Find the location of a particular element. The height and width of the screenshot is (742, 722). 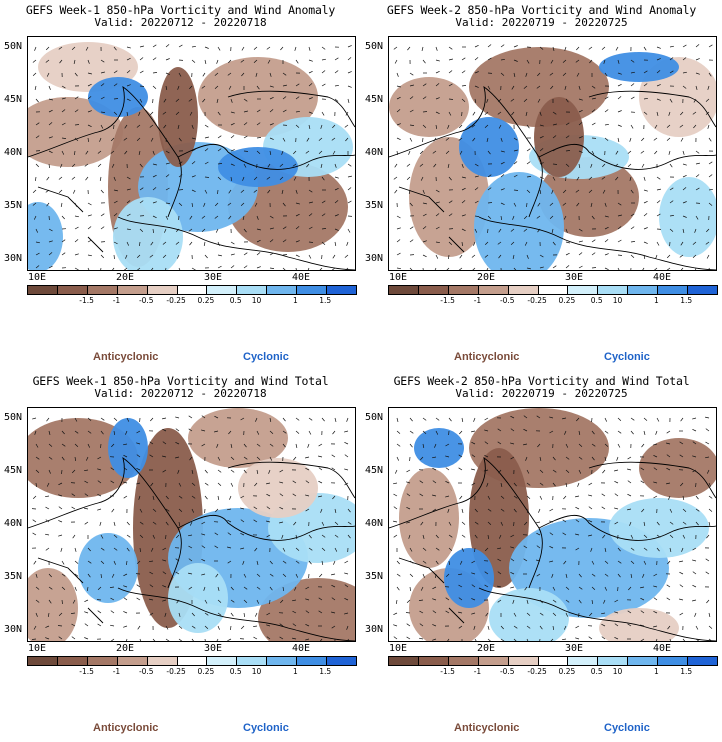

map-canvas is located at coordinates (552, 524).